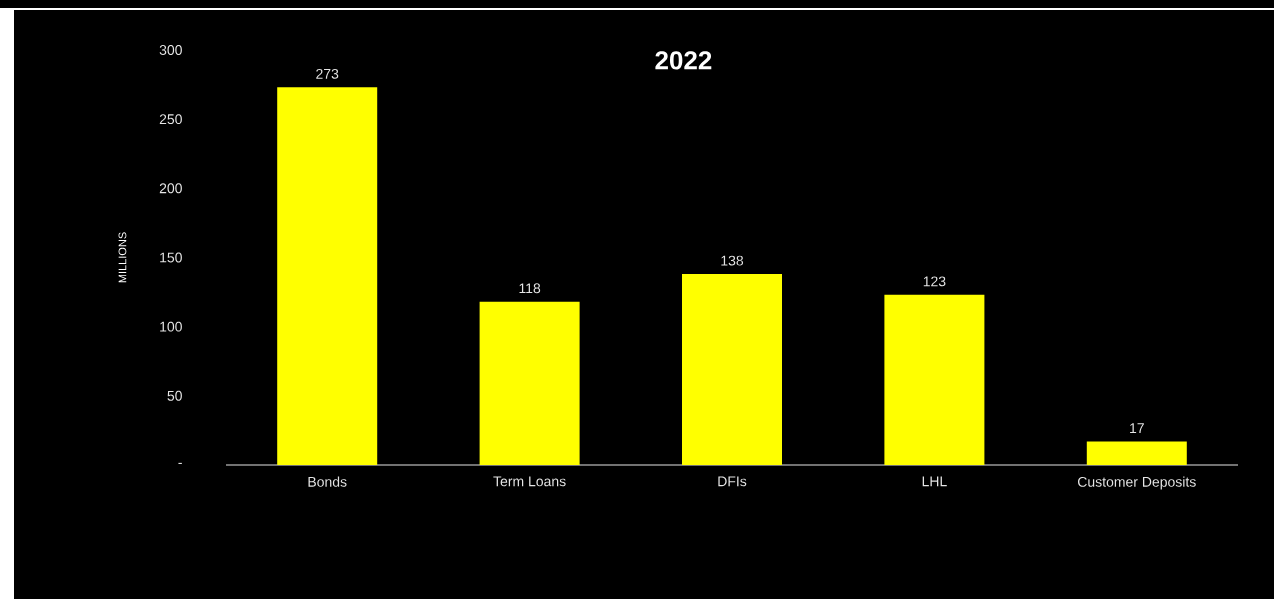  Describe the element at coordinates (122, 257) in the screenshot. I see `y-axis-title: MILLIONS` at that location.